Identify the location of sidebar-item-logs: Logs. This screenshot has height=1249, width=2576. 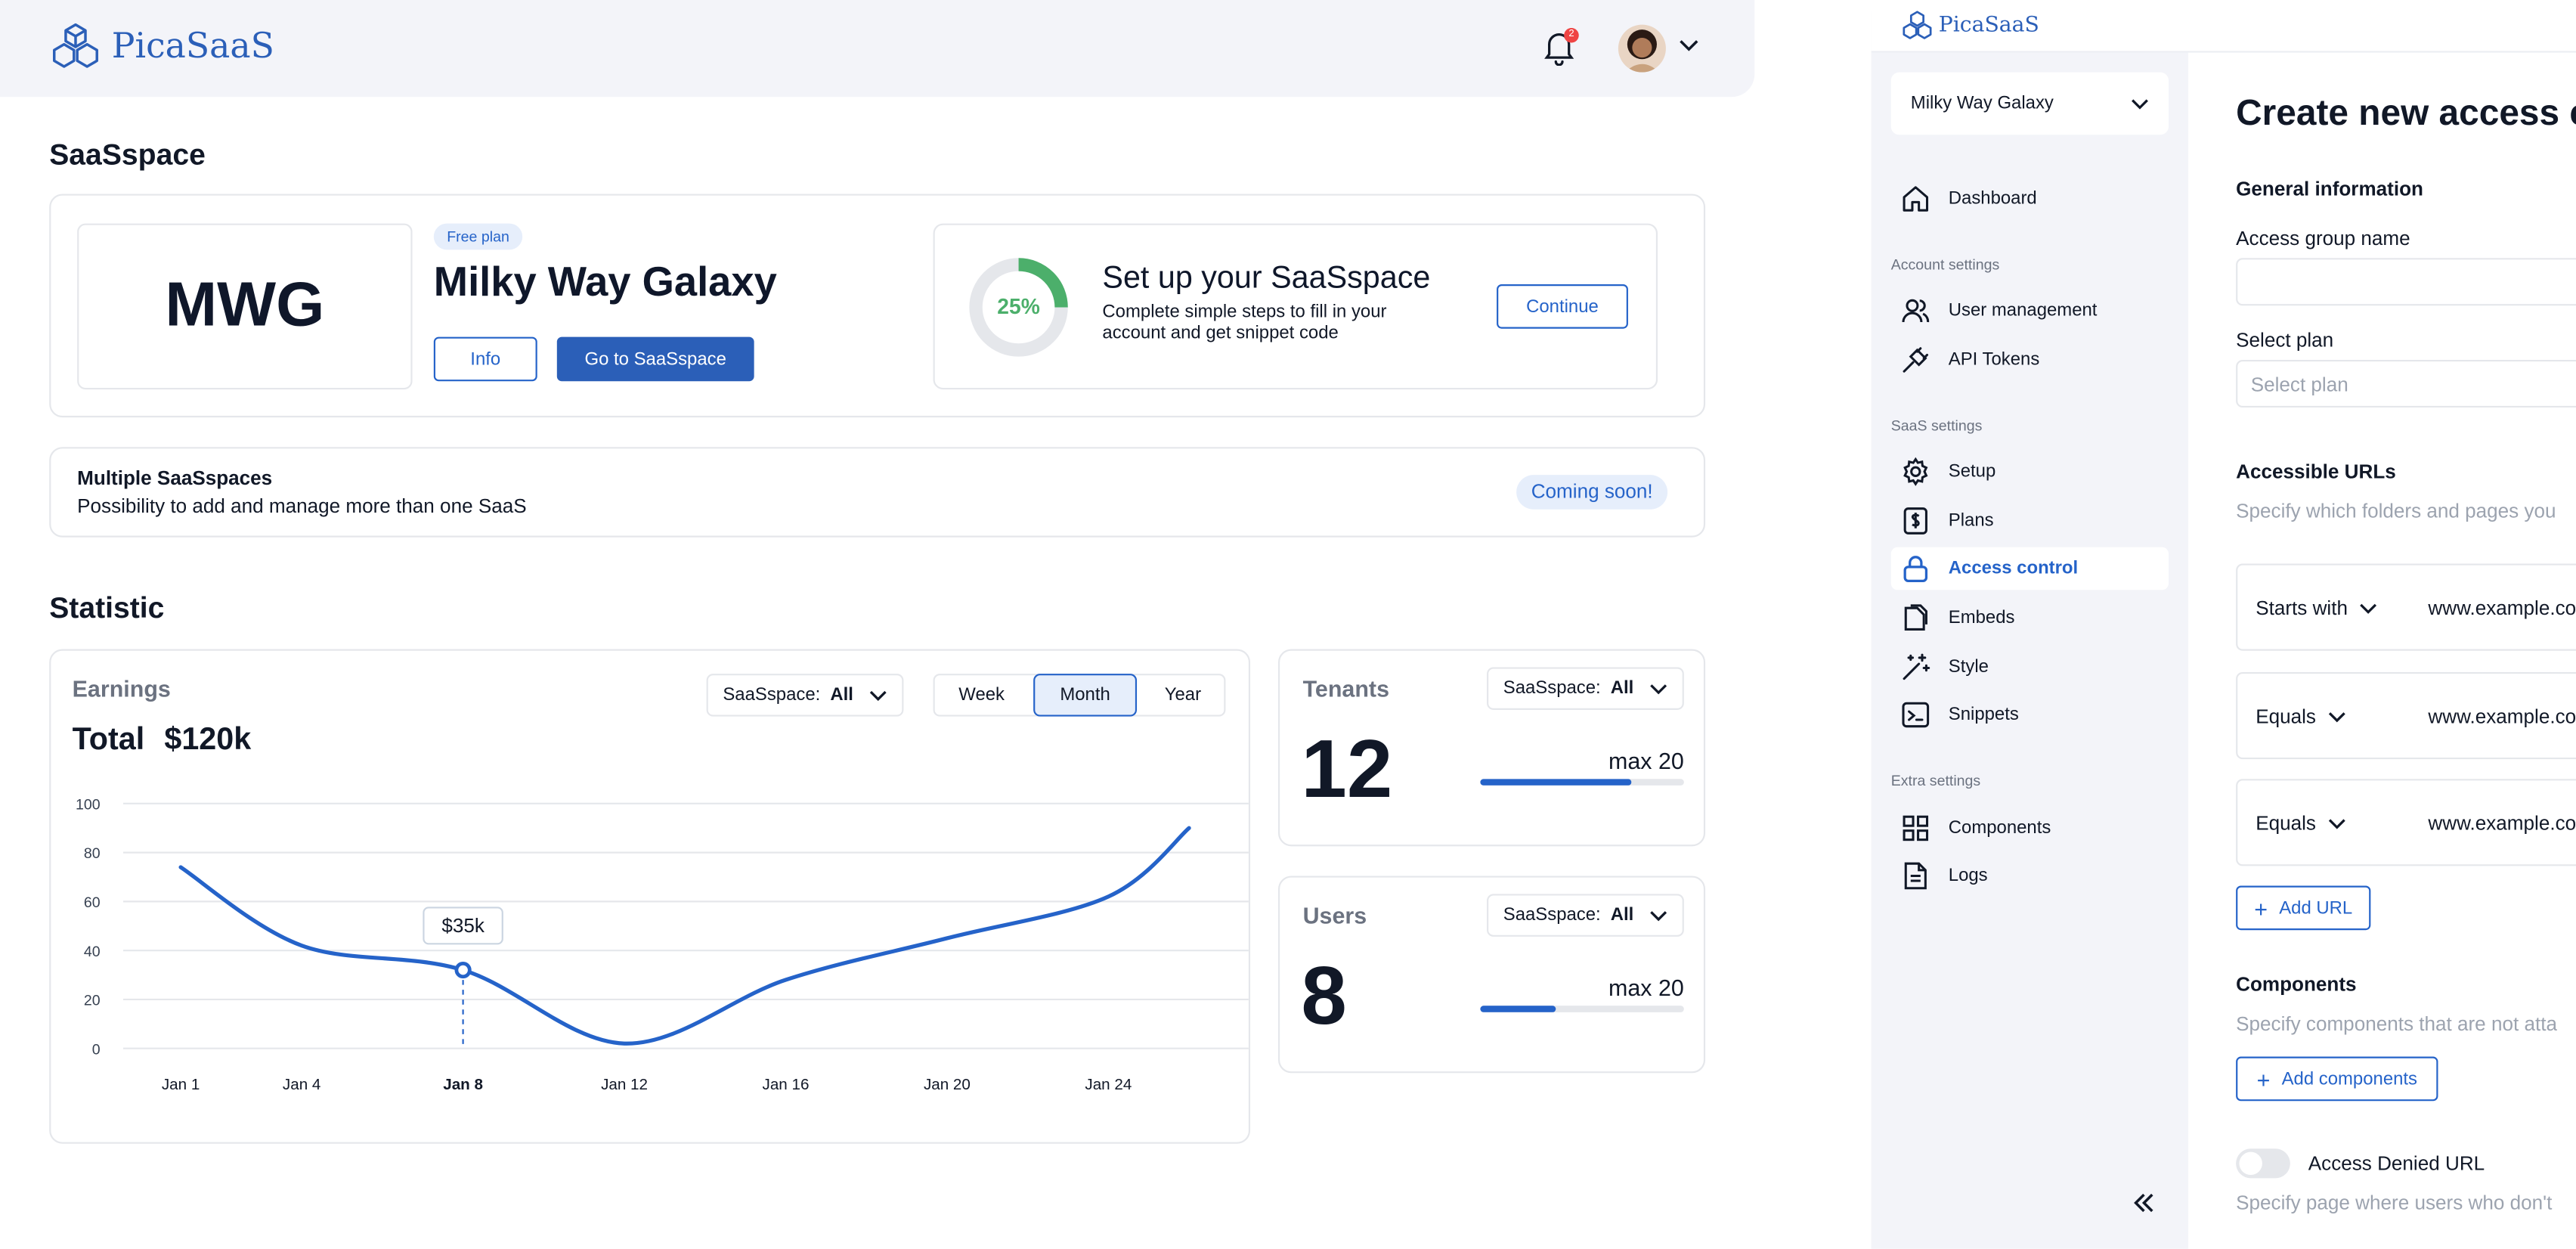
(2030, 875).